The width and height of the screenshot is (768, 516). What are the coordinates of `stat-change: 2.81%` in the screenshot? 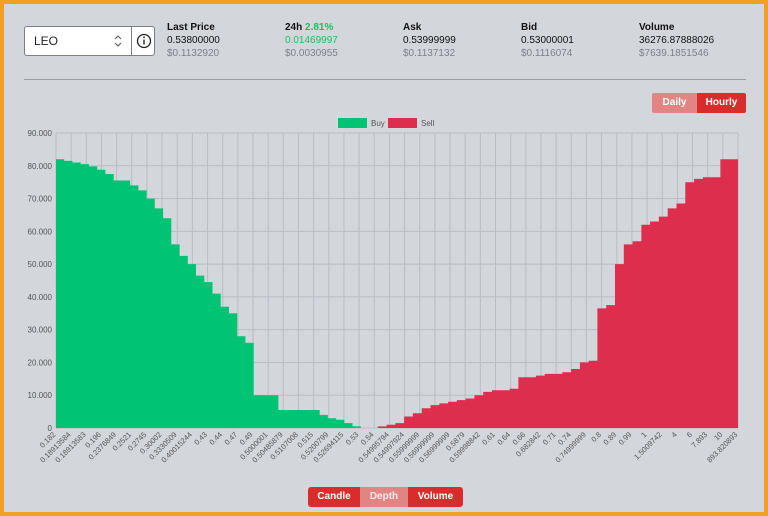 It's located at (319, 27).